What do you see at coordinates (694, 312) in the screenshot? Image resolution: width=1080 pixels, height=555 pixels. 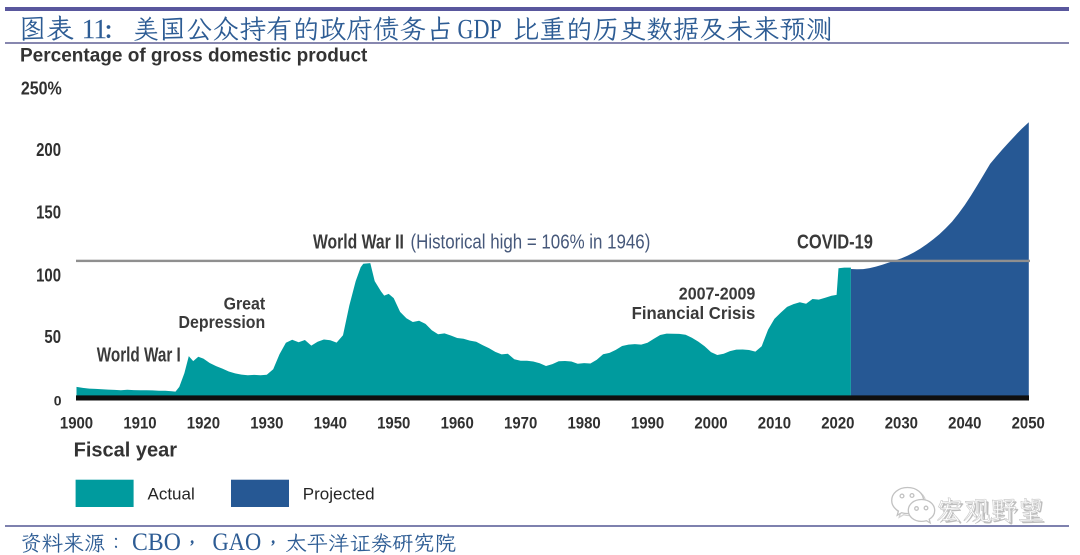 I see `svg-text: Financial Crisis` at bounding box center [694, 312].